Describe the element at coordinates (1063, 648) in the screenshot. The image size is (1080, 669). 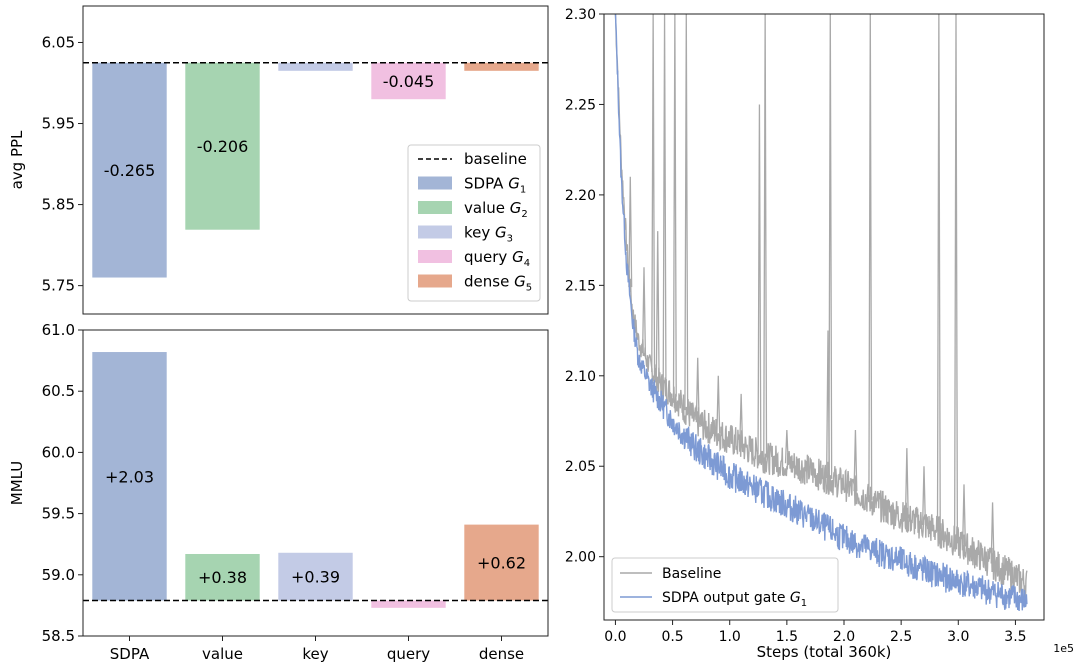
I see `loss-x-offset-label: 1e5` at that location.